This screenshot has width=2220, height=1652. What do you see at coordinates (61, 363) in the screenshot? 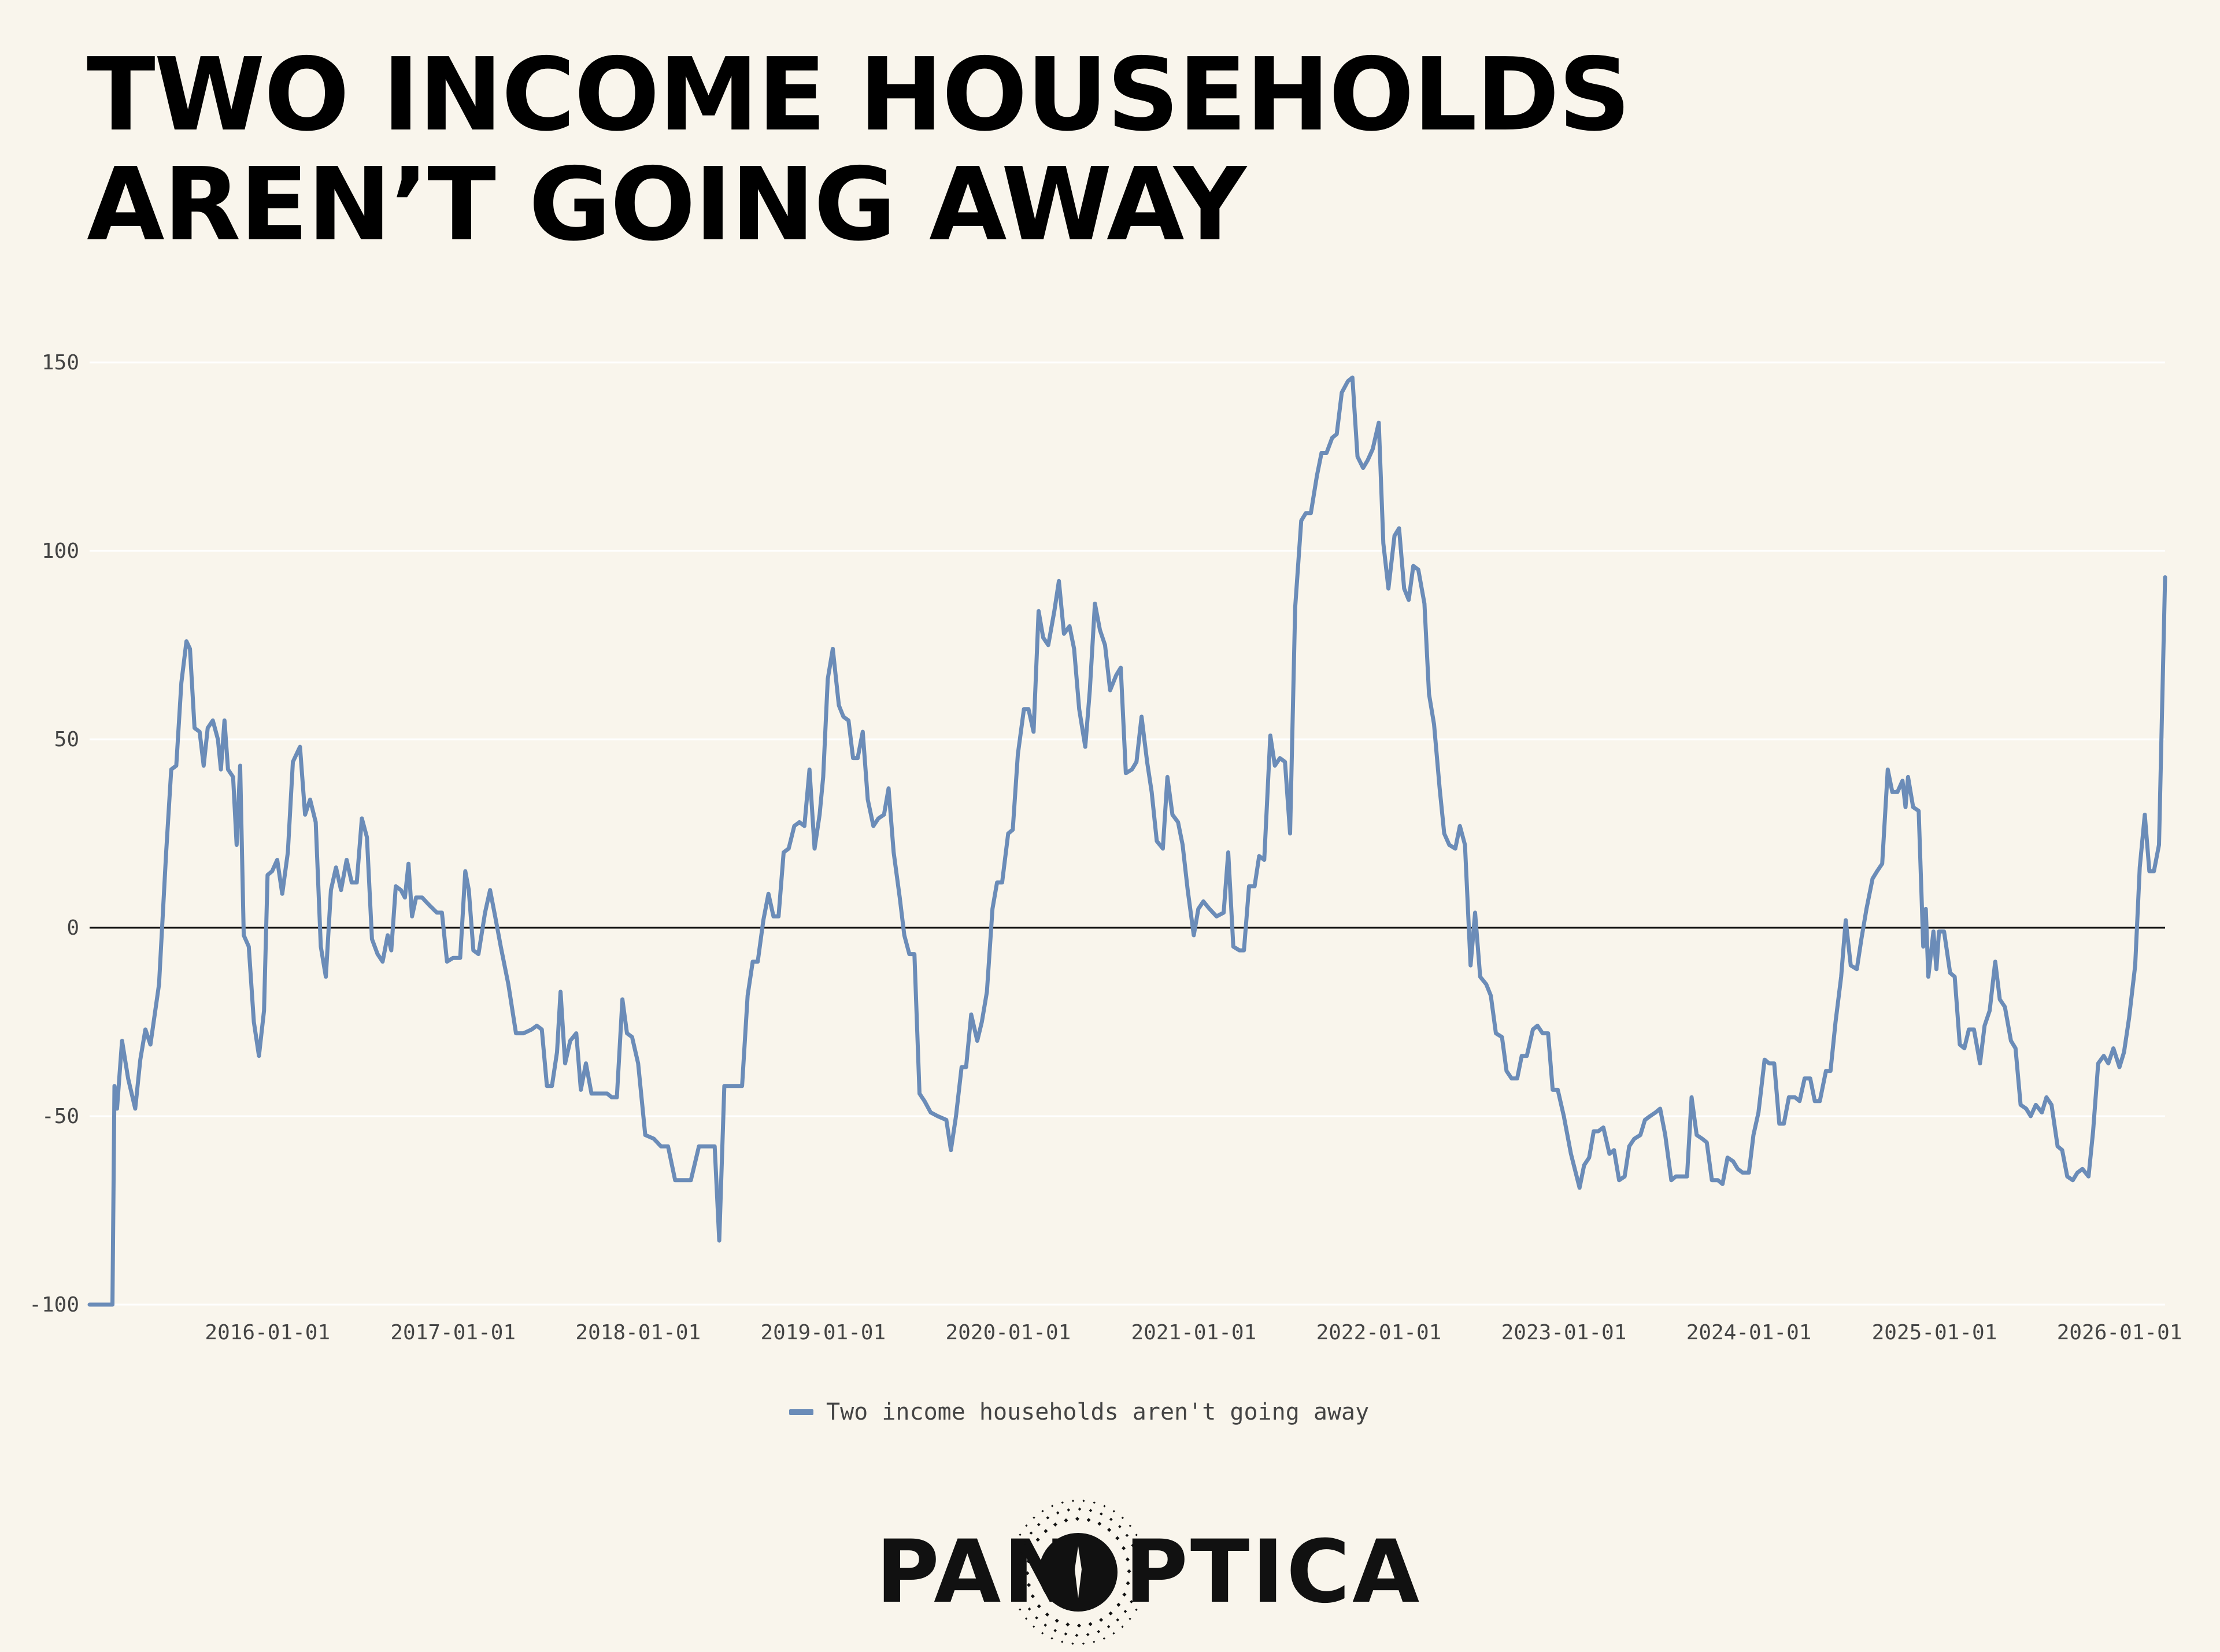
I see `y-tick-label: 150` at bounding box center [61, 363].